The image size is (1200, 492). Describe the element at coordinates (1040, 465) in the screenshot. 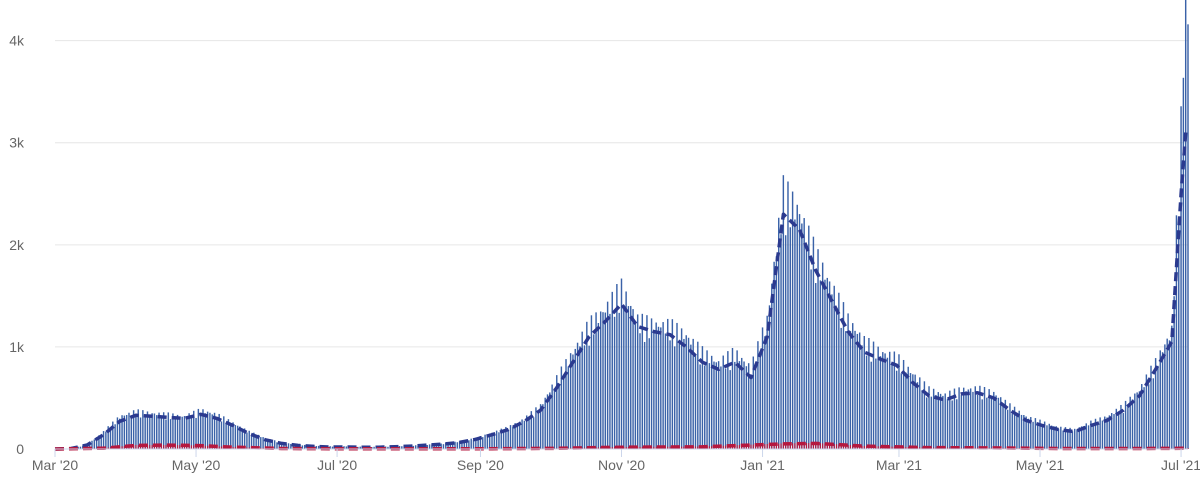

I see `x-tick-label: May '21` at that location.